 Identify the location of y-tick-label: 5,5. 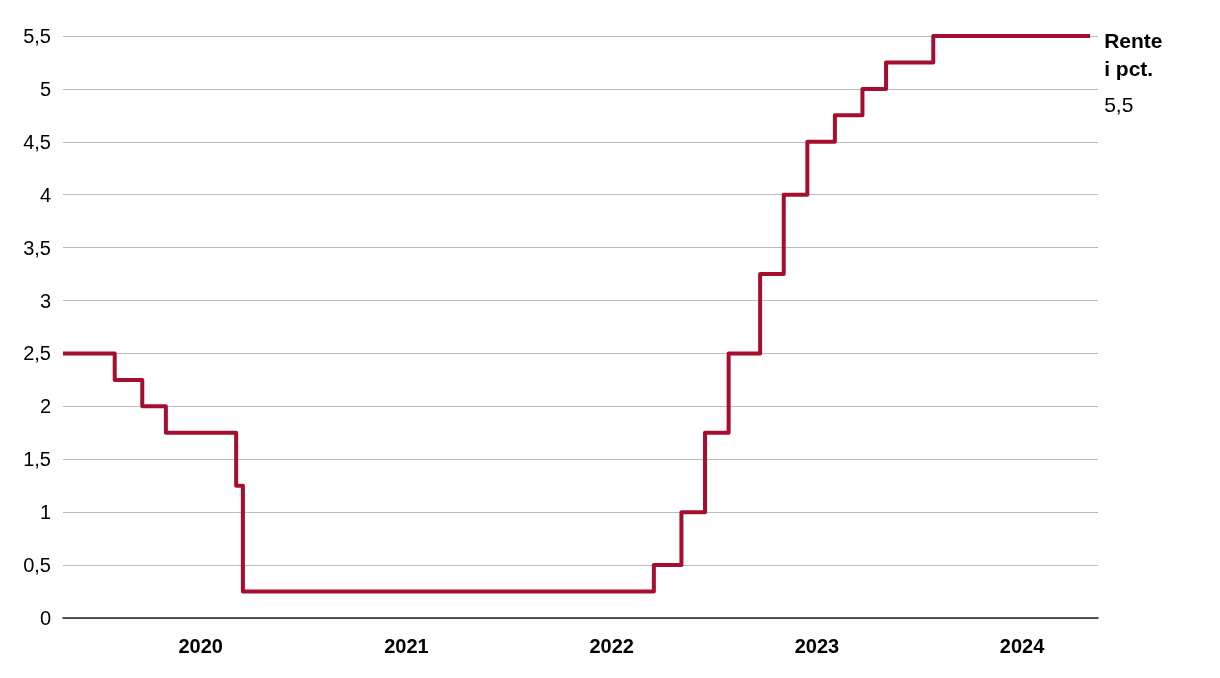
(37, 36).